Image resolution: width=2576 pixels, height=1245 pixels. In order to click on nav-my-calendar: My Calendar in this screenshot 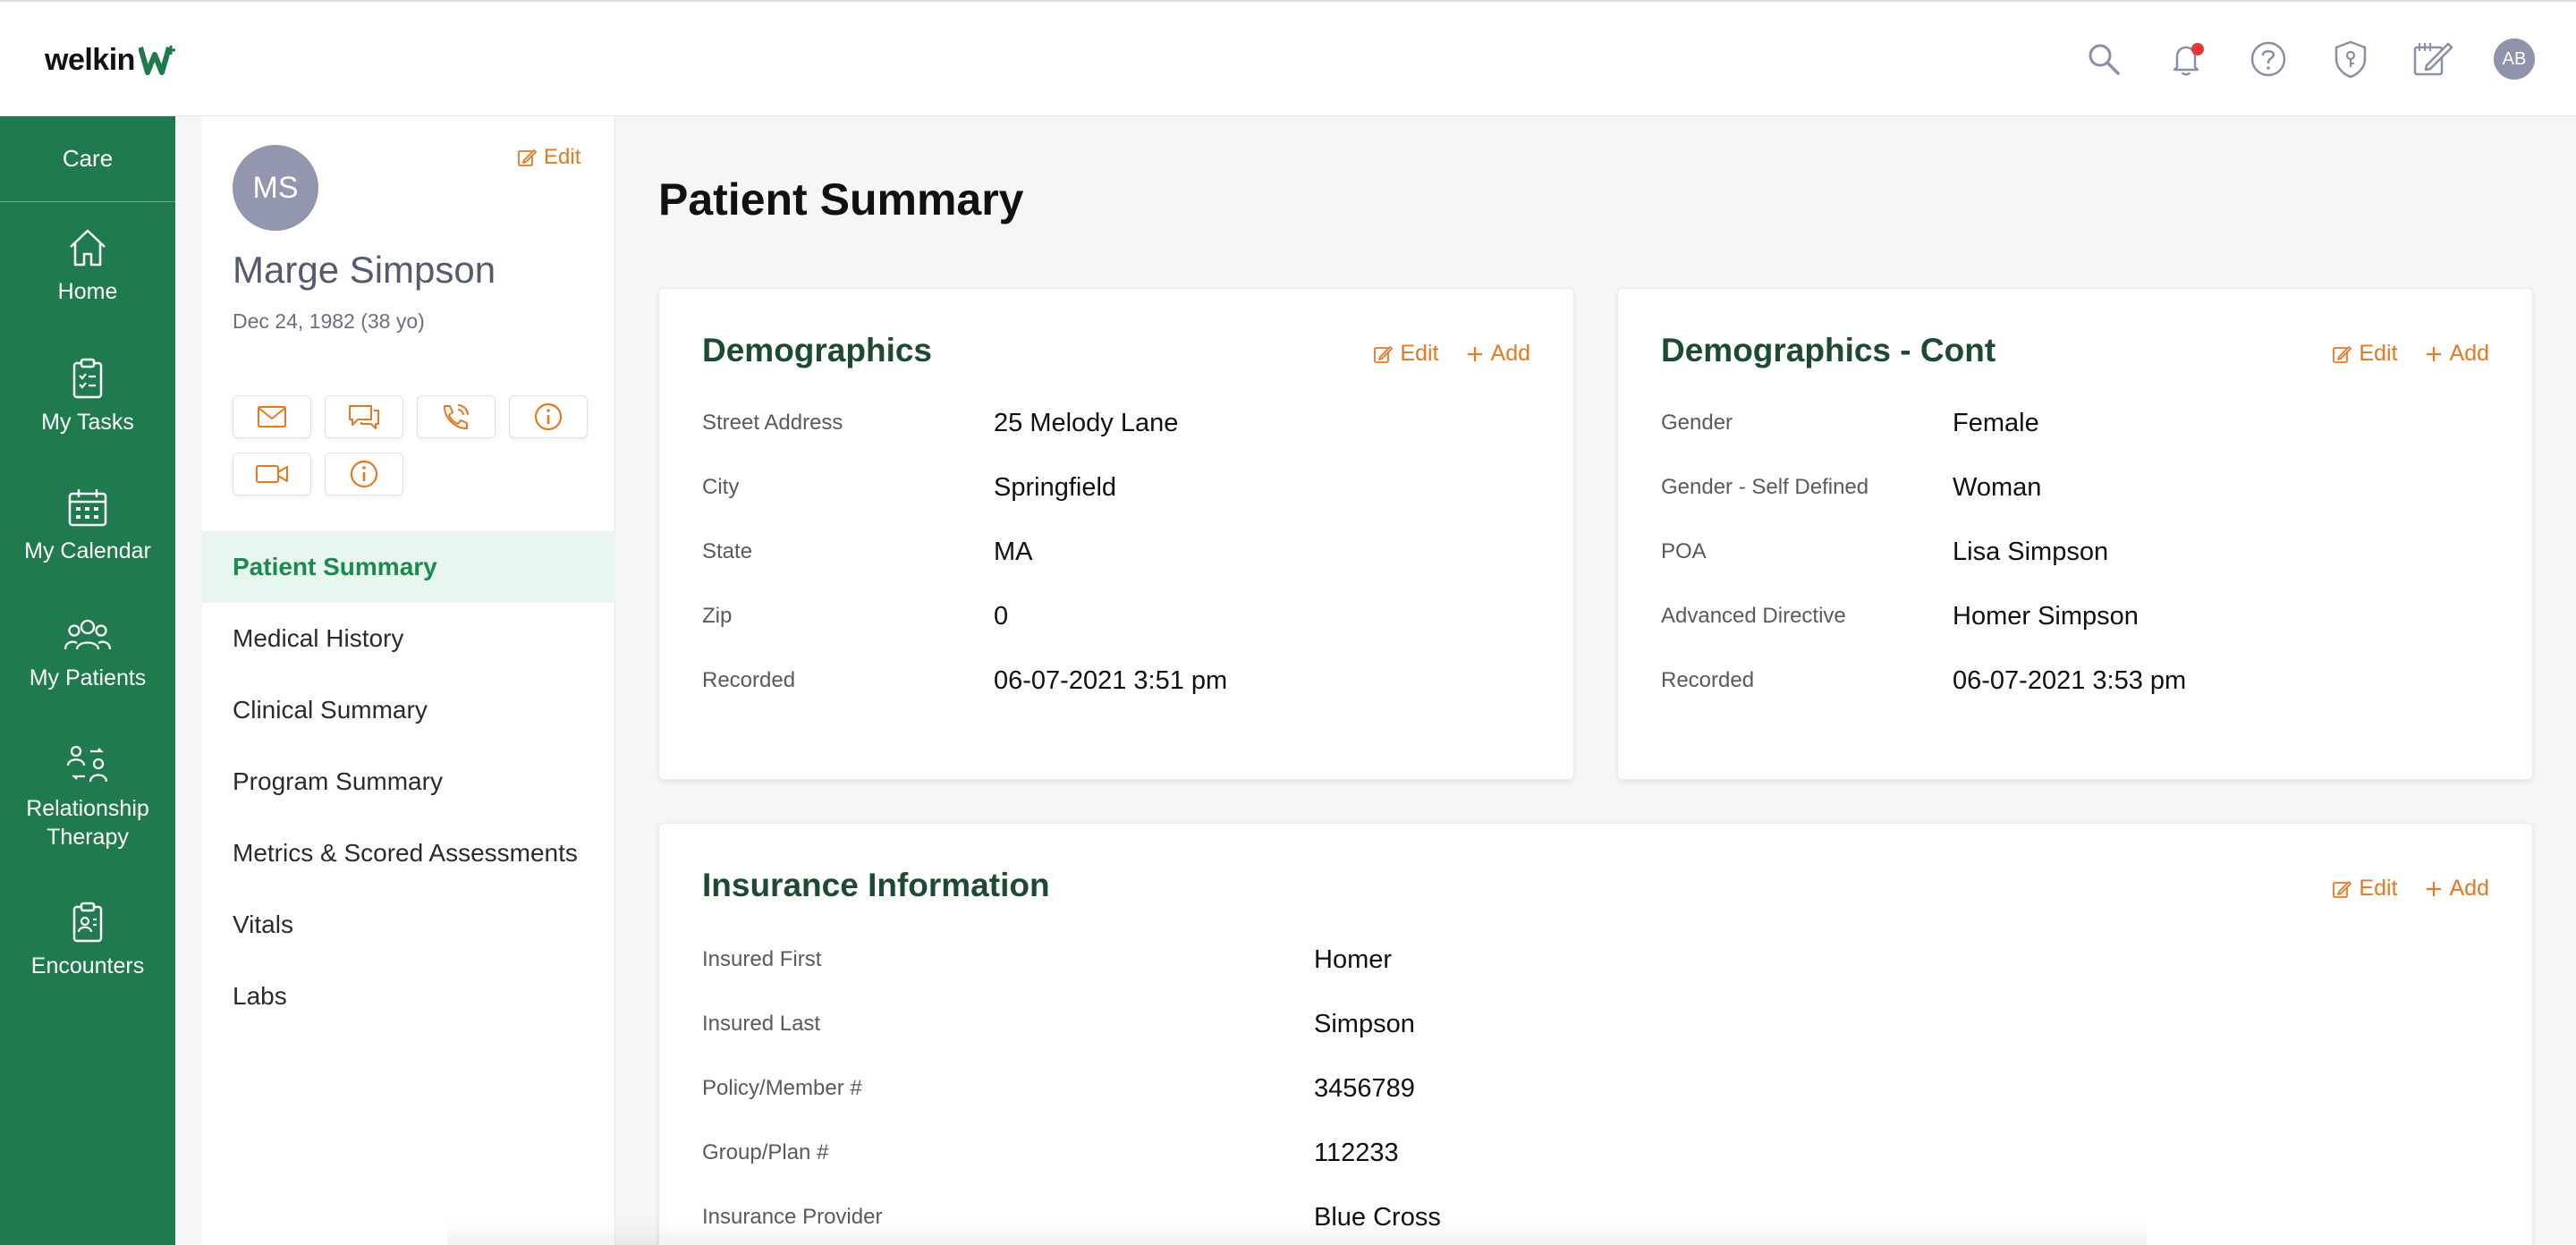, I will do `click(87, 526)`.